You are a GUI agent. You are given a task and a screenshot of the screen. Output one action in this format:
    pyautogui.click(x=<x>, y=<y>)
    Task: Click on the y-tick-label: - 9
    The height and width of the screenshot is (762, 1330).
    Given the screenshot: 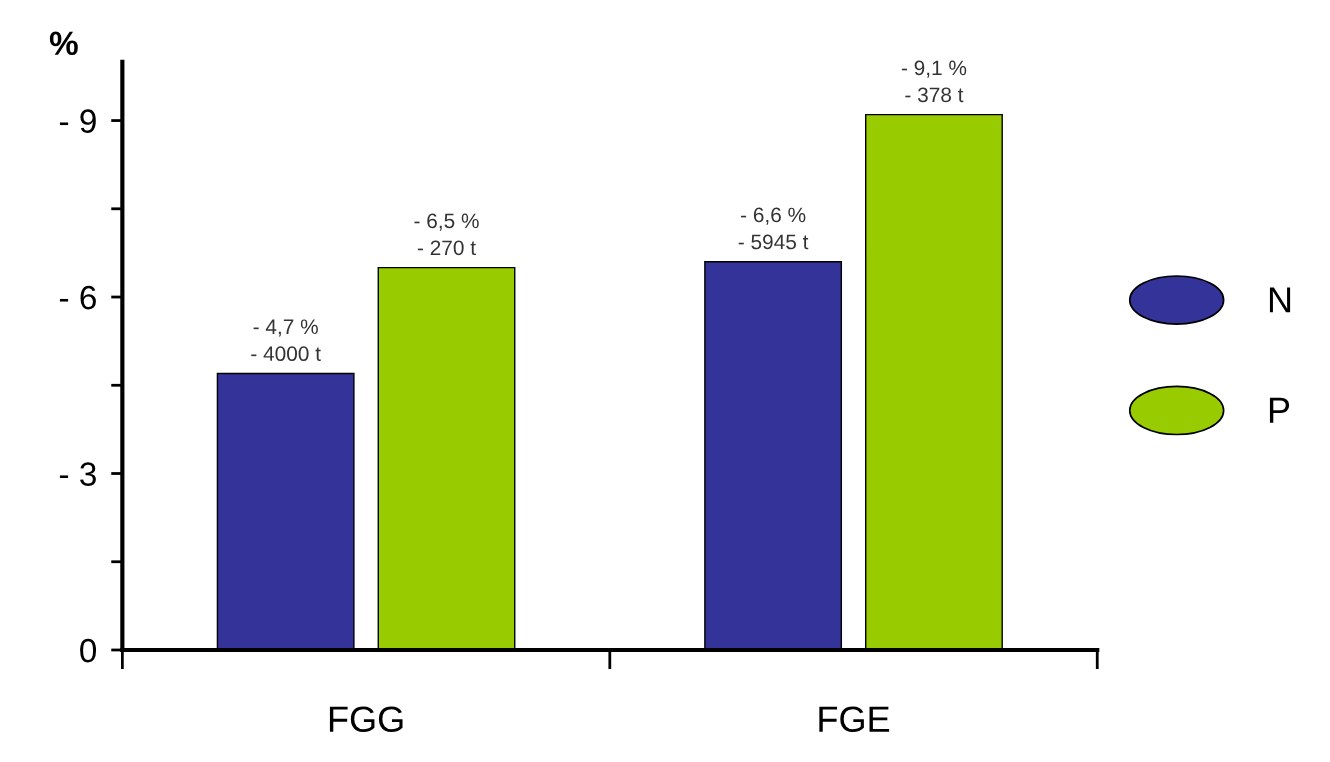 What is the action you would take?
    pyautogui.click(x=77, y=121)
    